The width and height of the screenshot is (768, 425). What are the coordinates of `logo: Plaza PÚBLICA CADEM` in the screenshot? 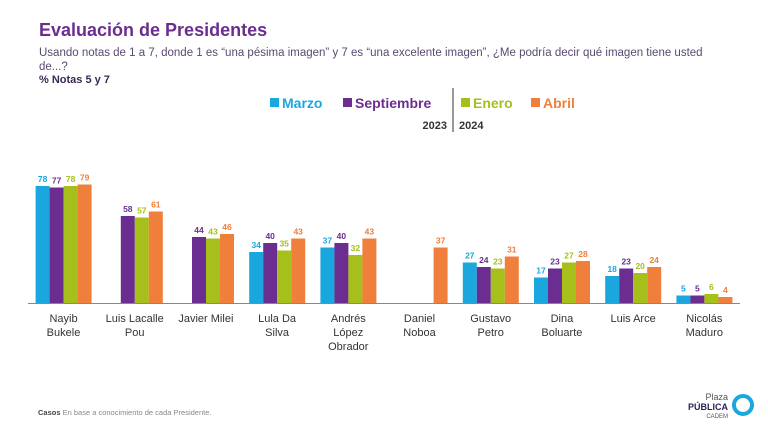 It's located at (721, 406).